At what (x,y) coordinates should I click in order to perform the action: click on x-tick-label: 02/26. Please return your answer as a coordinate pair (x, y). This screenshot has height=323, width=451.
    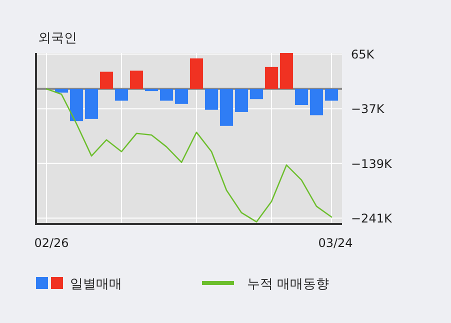
    Looking at the image, I should click on (51, 243).